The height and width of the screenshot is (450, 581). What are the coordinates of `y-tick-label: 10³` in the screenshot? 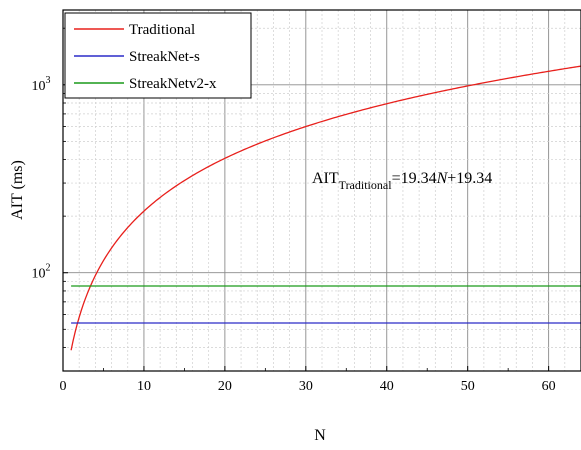 It's located at (41, 84).